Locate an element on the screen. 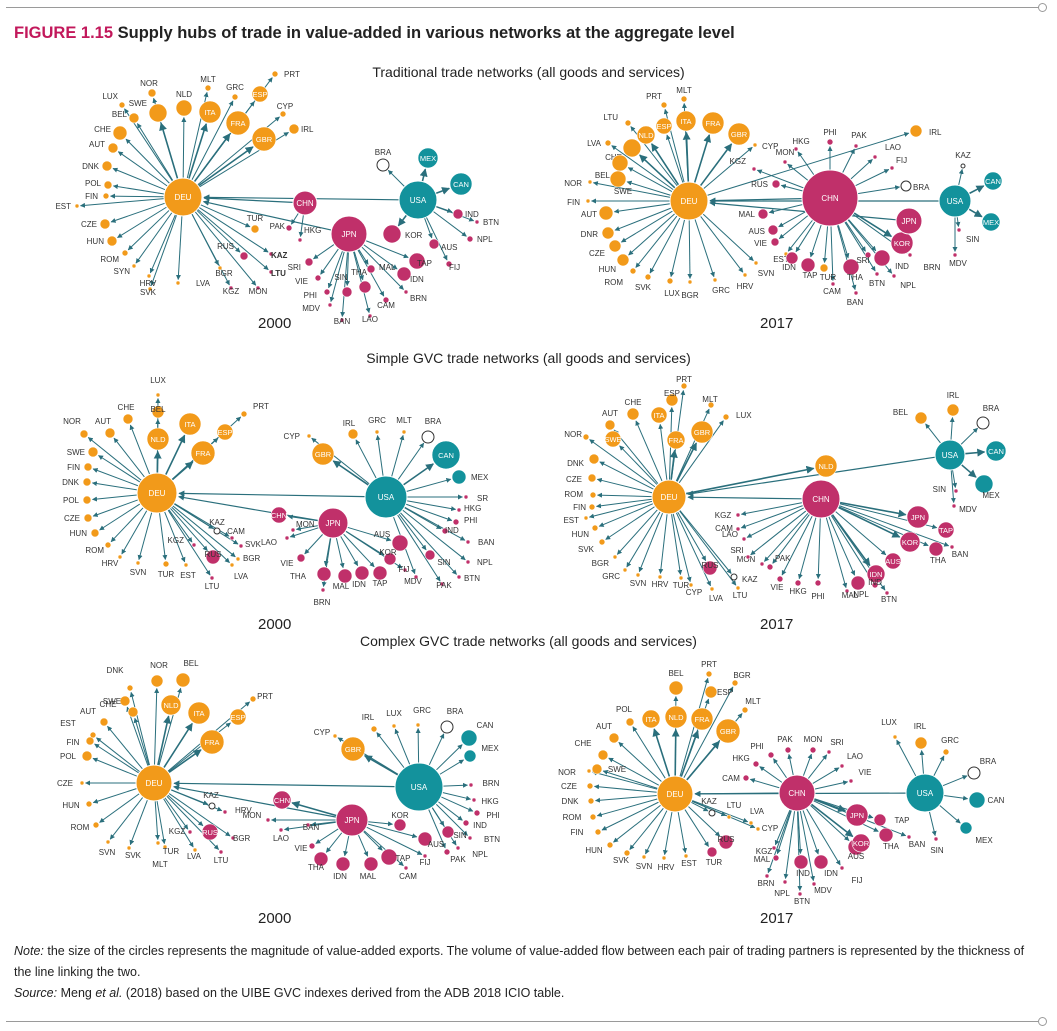  node-label-mal: MAL is located at coordinates (747, 214).